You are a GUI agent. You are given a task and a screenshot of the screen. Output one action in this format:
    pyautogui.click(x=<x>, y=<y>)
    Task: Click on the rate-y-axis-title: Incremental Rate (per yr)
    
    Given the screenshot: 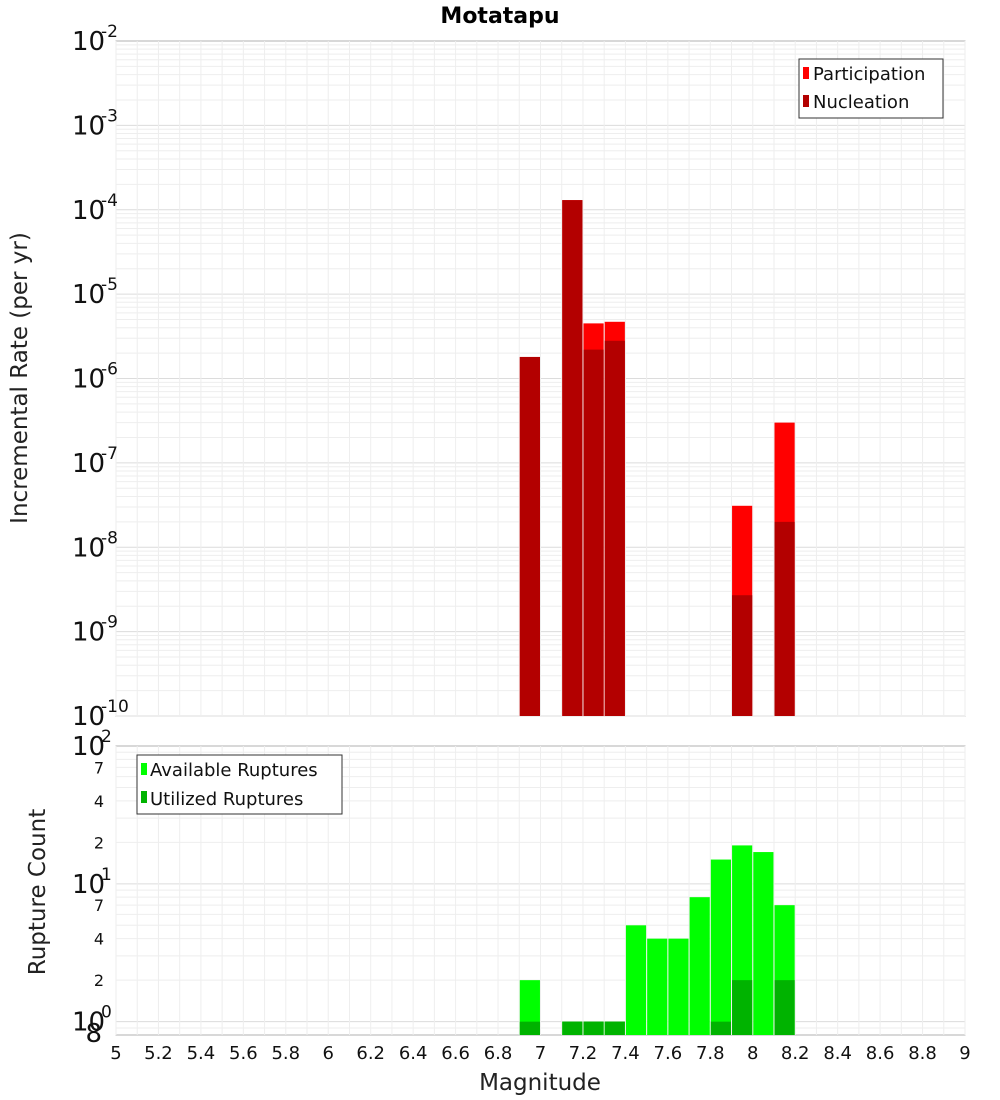 What is the action you would take?
    pyautogui.click(x=20, y=378)
    